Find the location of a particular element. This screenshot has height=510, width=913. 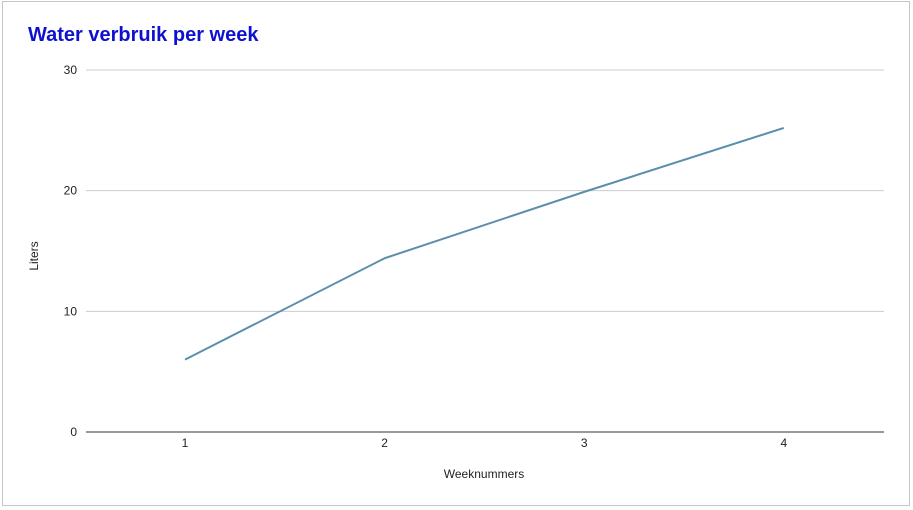

x-tick-label: 2 is located at coordinates (384, 443).